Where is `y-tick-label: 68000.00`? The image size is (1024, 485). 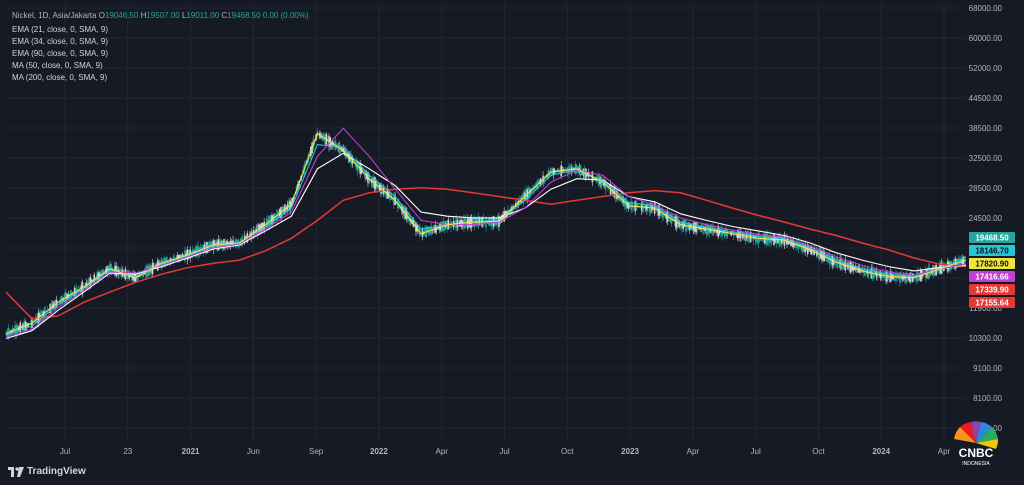 y-tick-label: 68000.00 is located at coordinates (986, 8).